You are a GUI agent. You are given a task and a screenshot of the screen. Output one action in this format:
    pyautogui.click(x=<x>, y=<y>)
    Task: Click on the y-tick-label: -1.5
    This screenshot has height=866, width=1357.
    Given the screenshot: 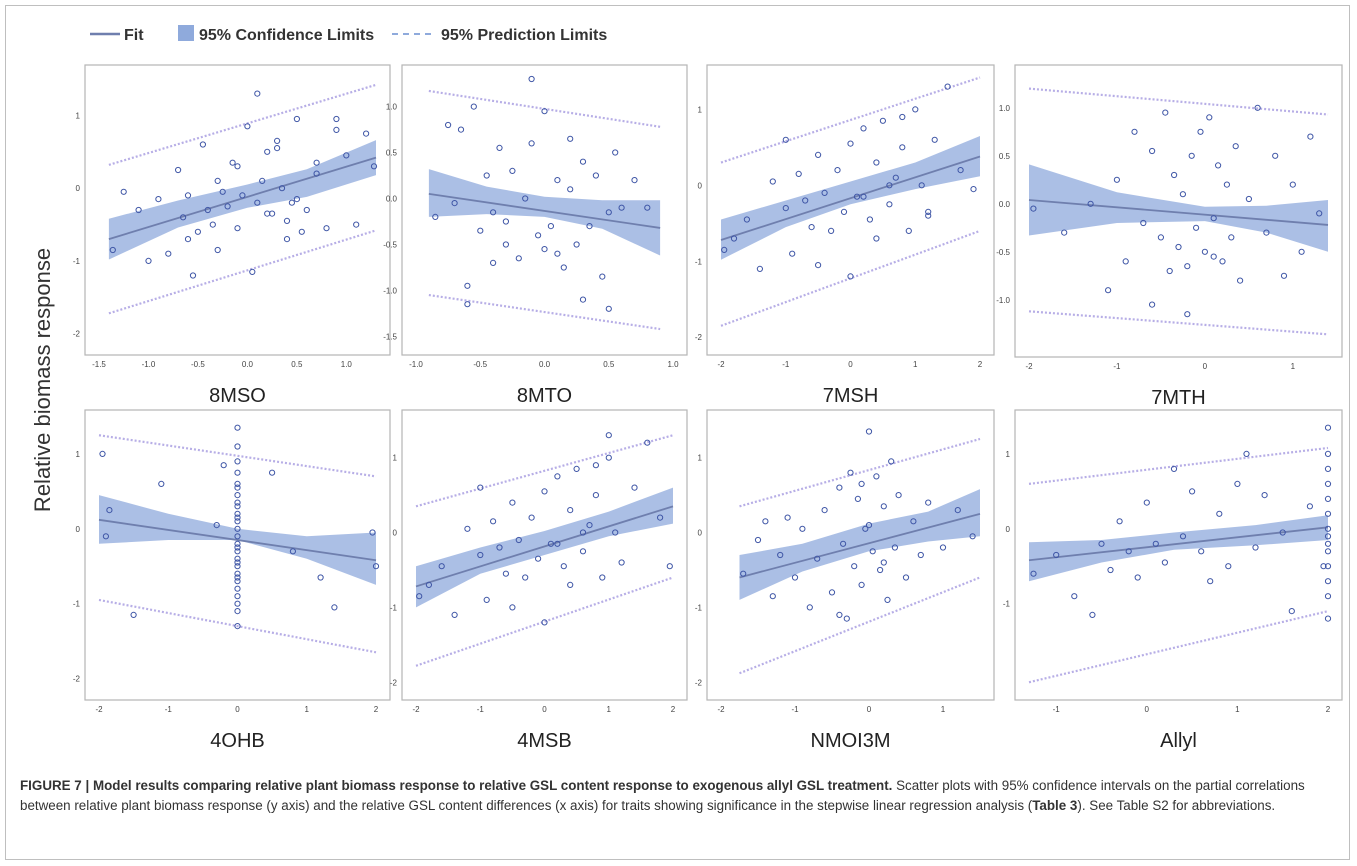 What is the action you would take?
    pyautogui.click(x=390, y=336)
    